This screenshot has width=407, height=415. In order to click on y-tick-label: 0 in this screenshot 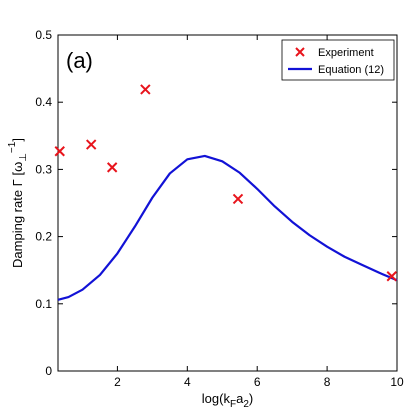, I will do `click(48, 371)`.